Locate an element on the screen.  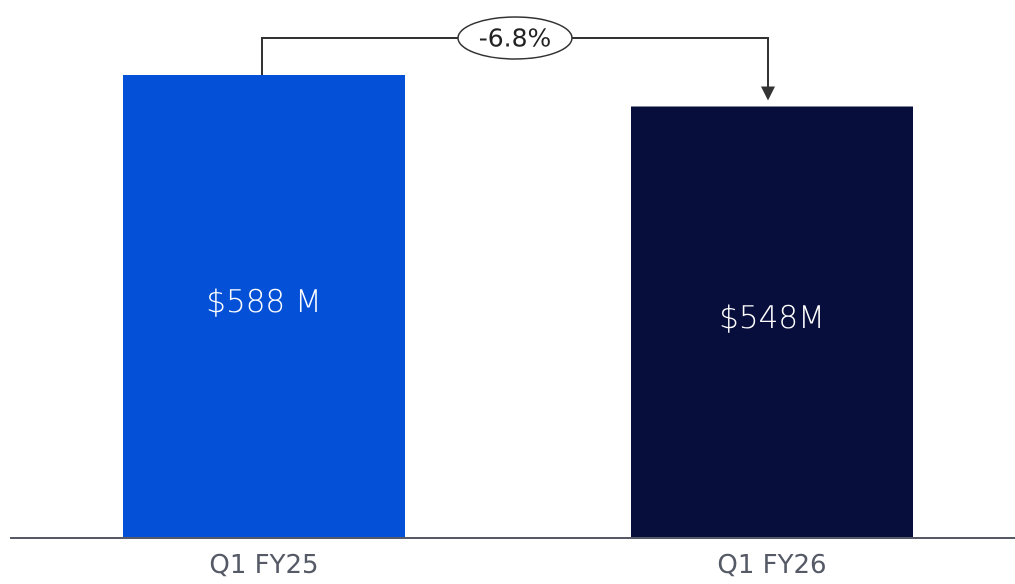
x-tick-labels-group: Q1 FY25 Q1 FY26 is located at coordinates (517, 565).